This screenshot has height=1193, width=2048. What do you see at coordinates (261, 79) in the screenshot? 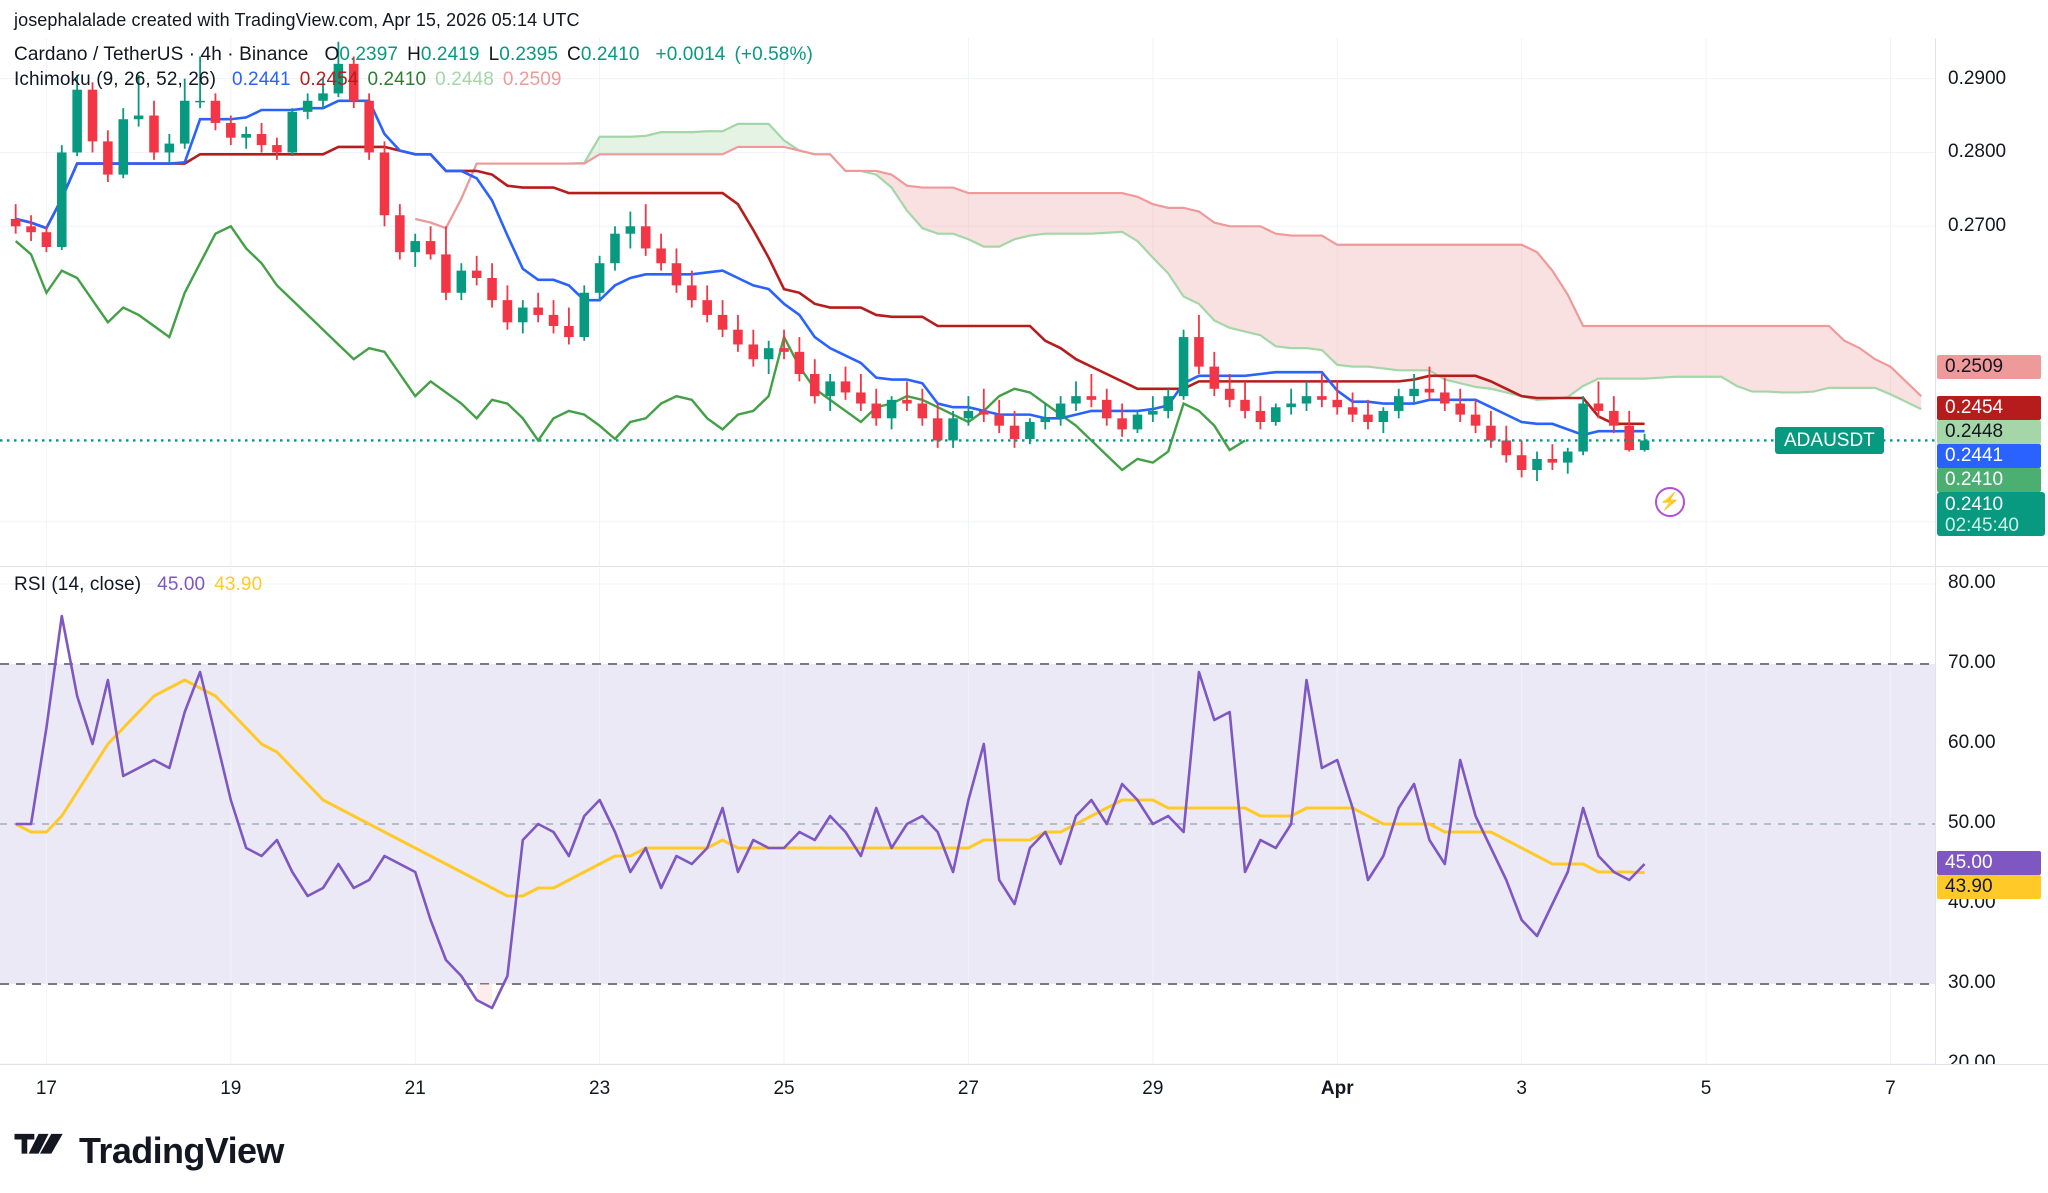
I see `ichimoku-tenkan-value: 0.2441` at bounding box center [261, 79].